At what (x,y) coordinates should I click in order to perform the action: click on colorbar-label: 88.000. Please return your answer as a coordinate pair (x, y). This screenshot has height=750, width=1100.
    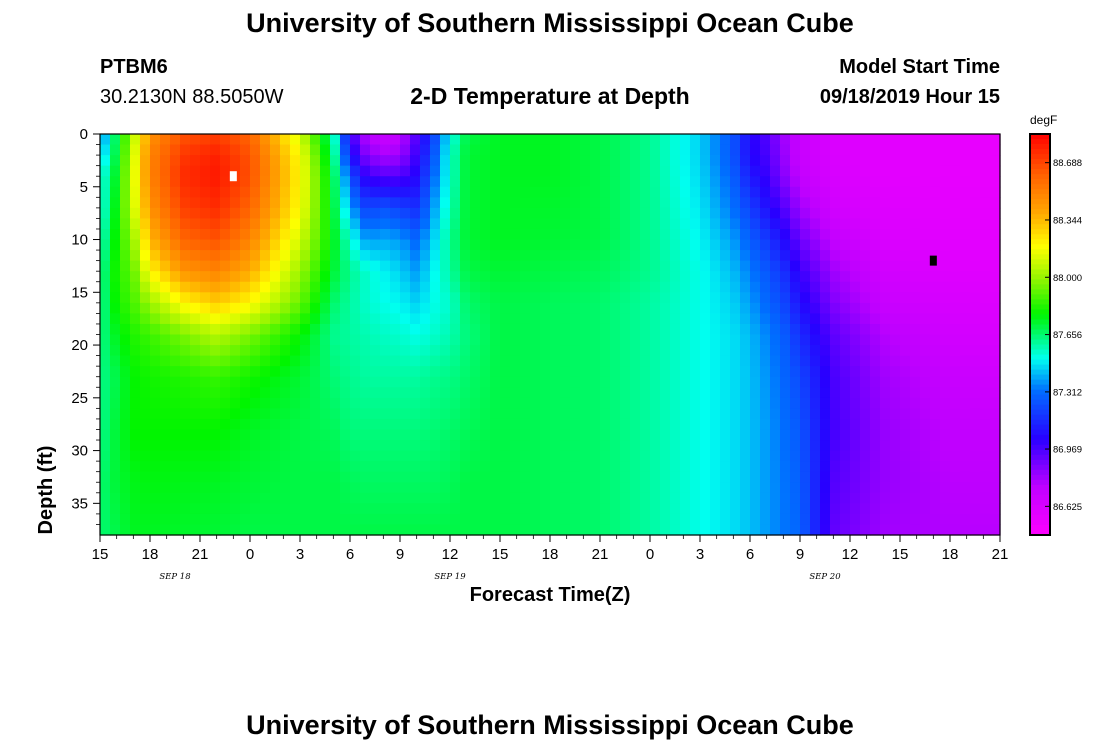
    Looking at the image, I should click on (1067, 278).